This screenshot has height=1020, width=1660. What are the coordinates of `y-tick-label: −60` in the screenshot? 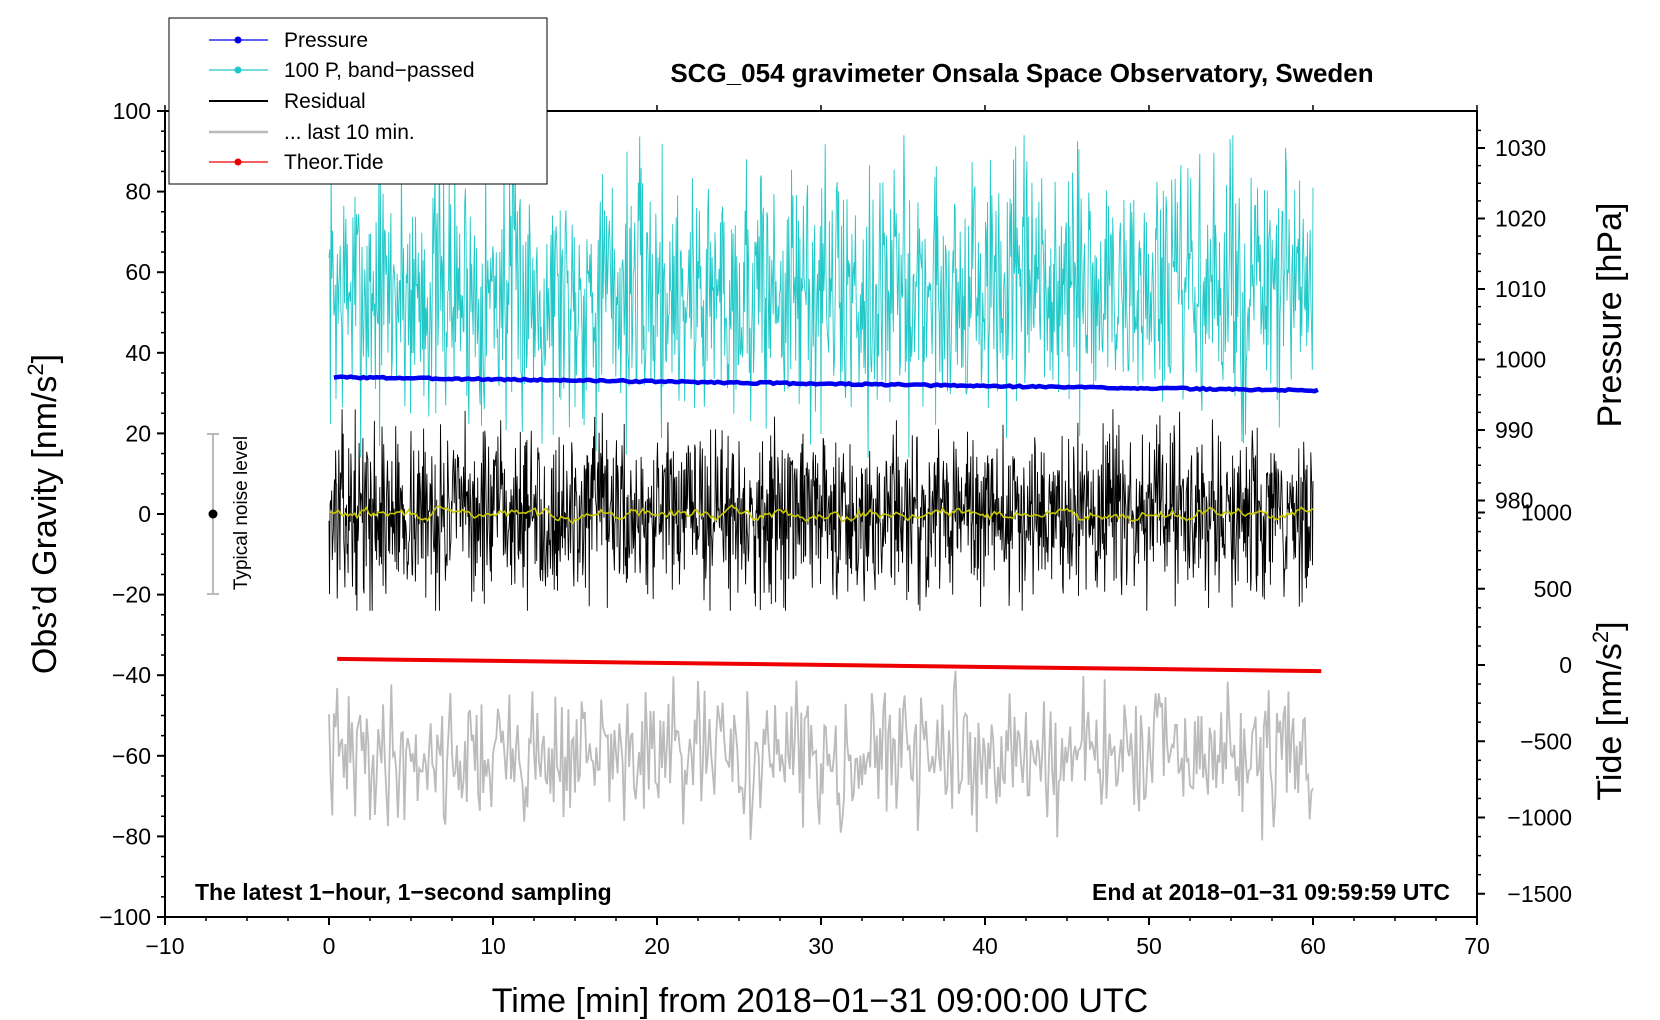 It's located at (131, 756).